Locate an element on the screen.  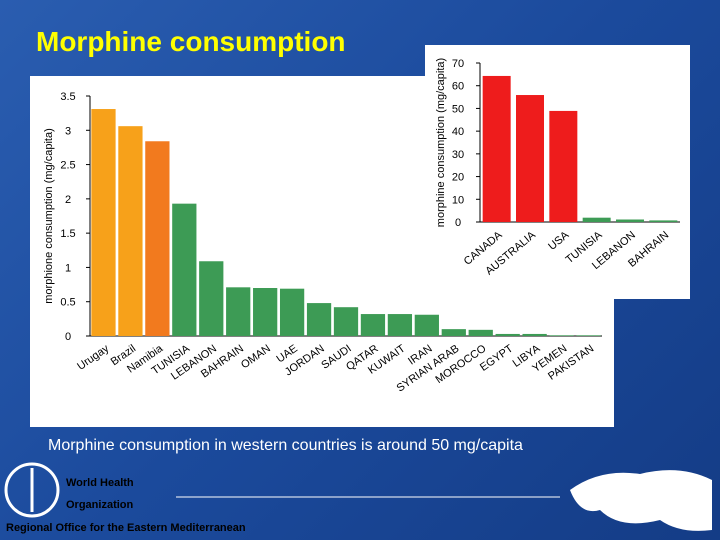
y-tick-label: 50 is located at coordinates (458, 109).